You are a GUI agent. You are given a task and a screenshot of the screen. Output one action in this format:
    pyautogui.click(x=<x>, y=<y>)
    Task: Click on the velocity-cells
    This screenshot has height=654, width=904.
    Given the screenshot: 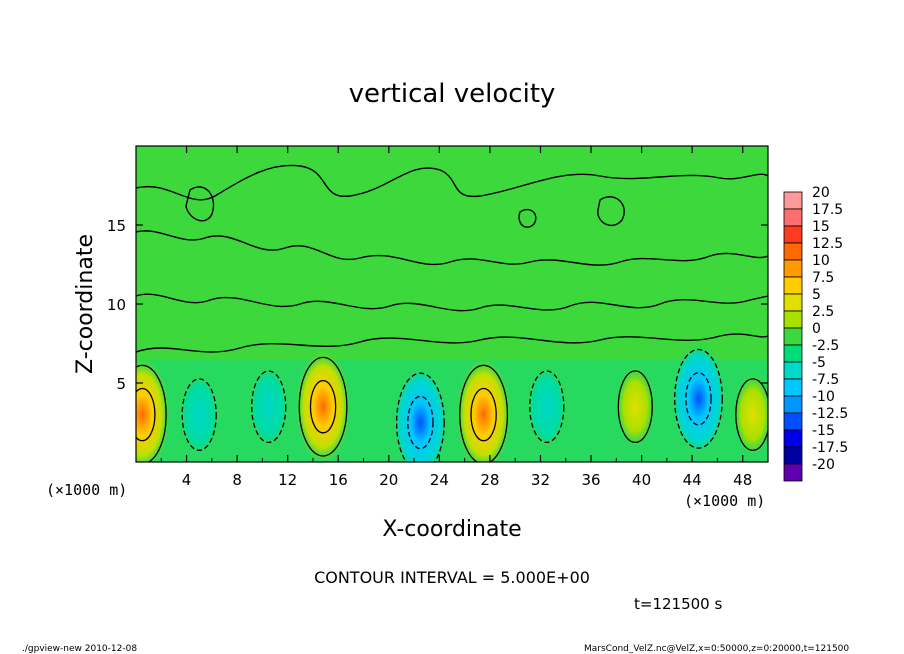 What is the action you would take?
    pyautogui.click(x=452, y=401)
    